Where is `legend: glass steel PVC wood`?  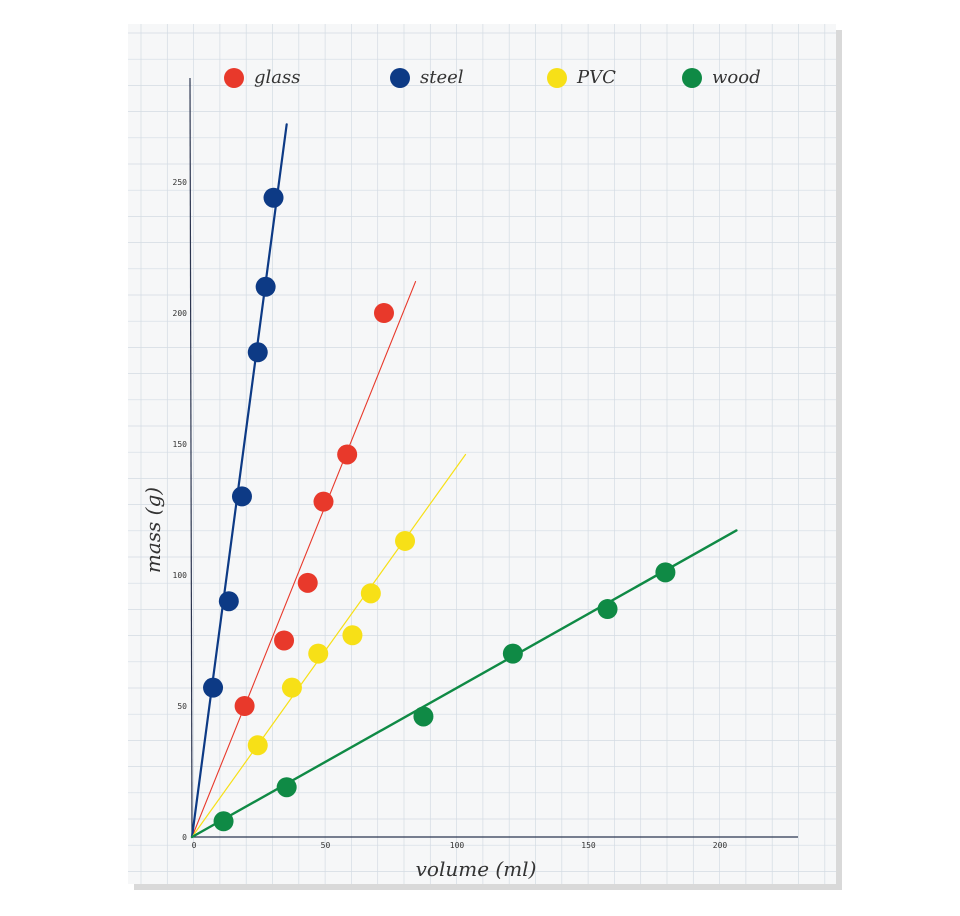 legend: glass steel PVC wood is located at coordinates (492, 77).